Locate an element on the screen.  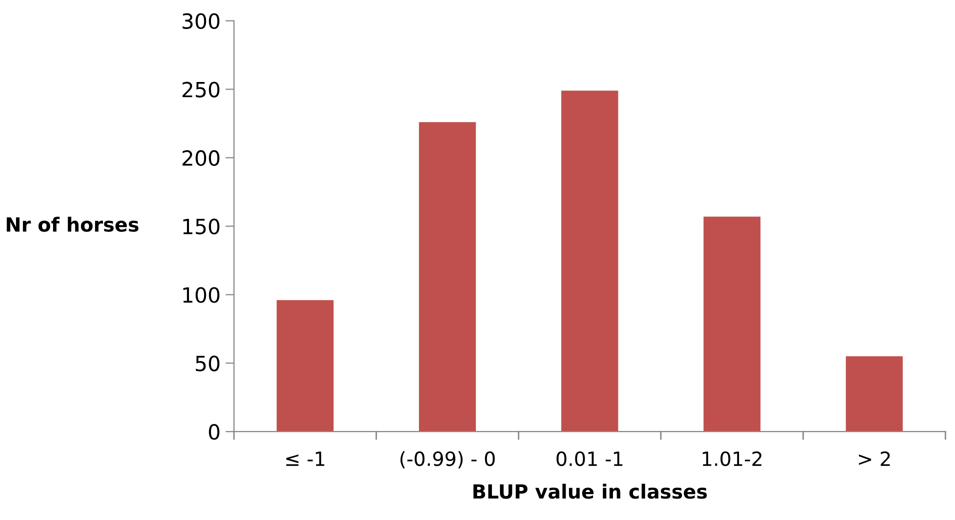
y-tick-label: 250 is located at coordinates (201, 90).